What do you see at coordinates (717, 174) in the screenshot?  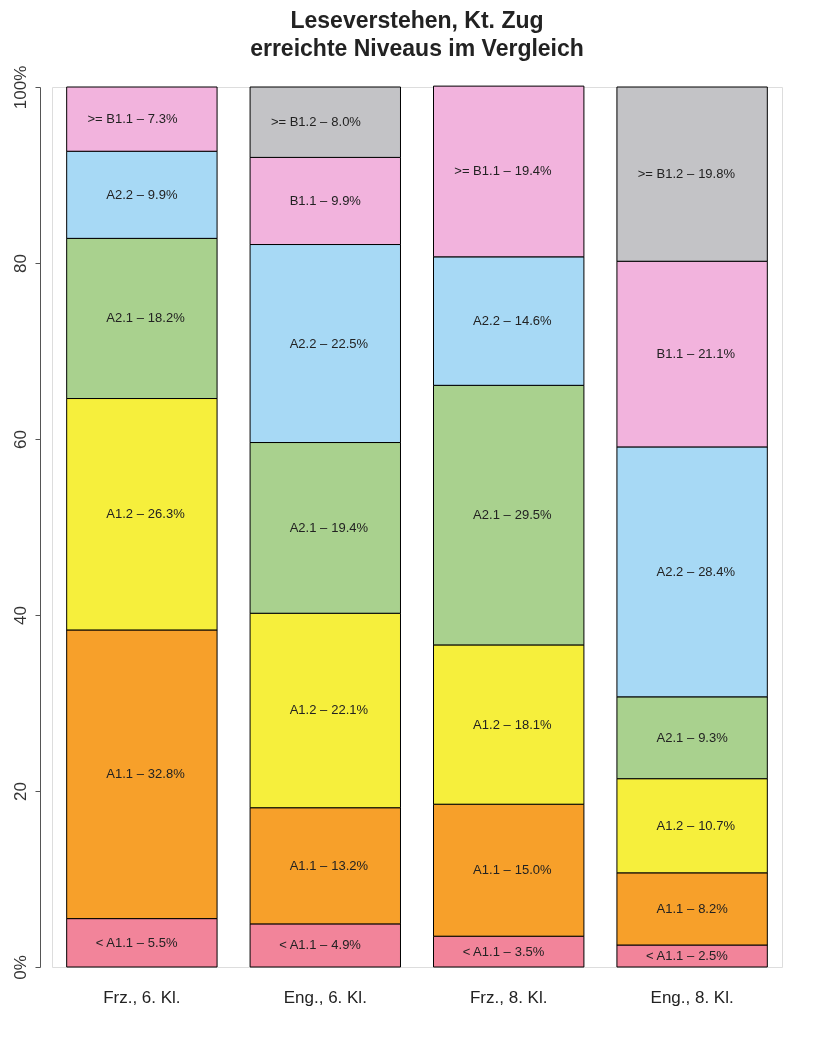 I see `data-label: 19.8%` at bounding box center [717, 174].